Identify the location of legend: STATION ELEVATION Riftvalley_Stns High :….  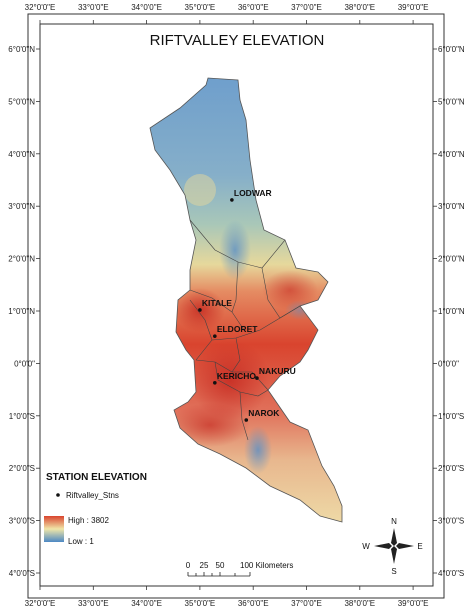
(95, 509).